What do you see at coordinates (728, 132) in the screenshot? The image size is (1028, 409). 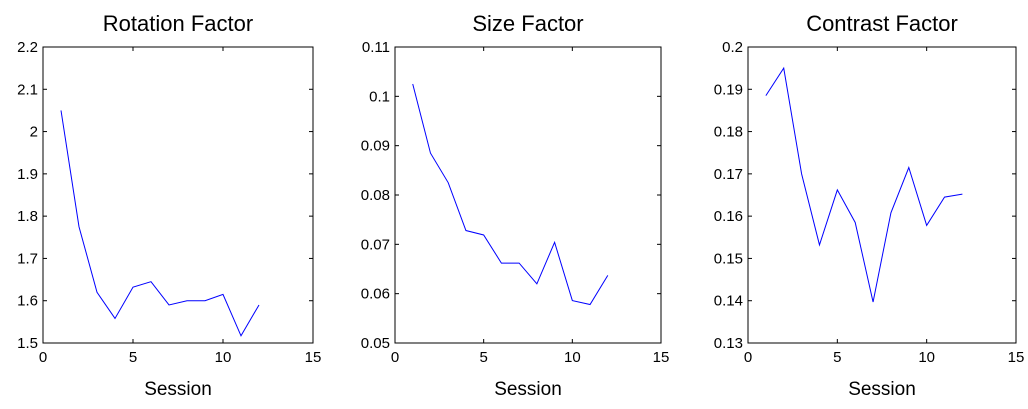 I see `y-tick-label: 0.18` at bounding box center [728, 132].